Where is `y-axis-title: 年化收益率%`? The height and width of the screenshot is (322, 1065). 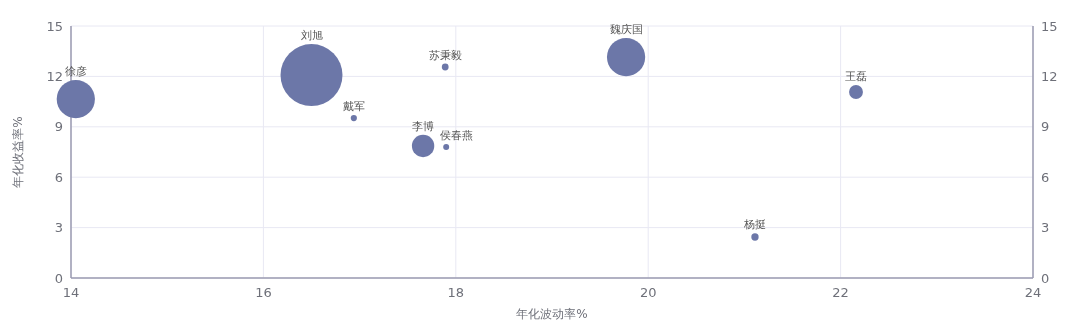
y-axis-title: 年化收益率% is located at coordinates (18, 152).